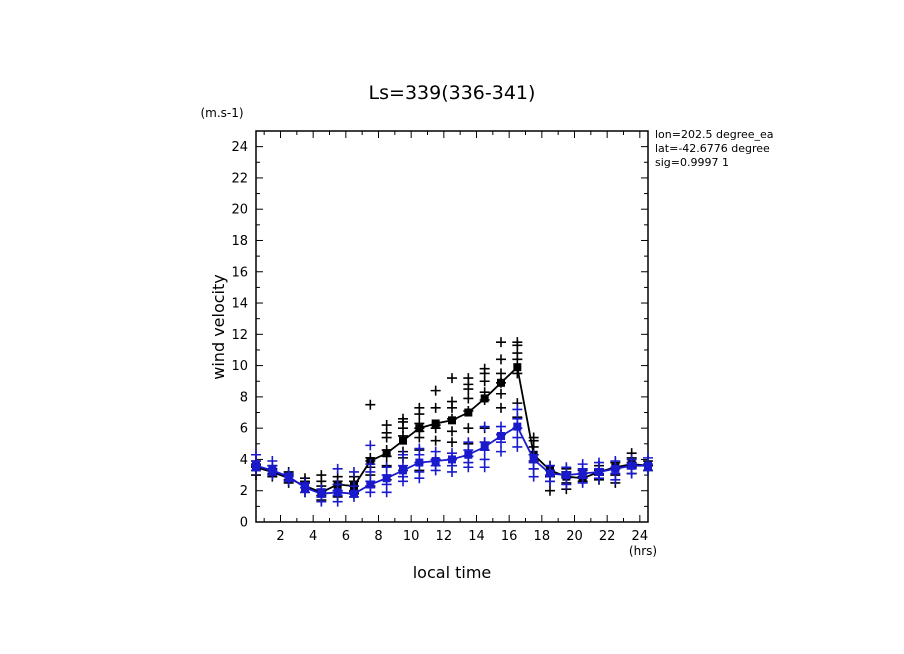 This screenshot has width=904, height=654. I want to click on y-tick-label: 2, so click(244, 491).